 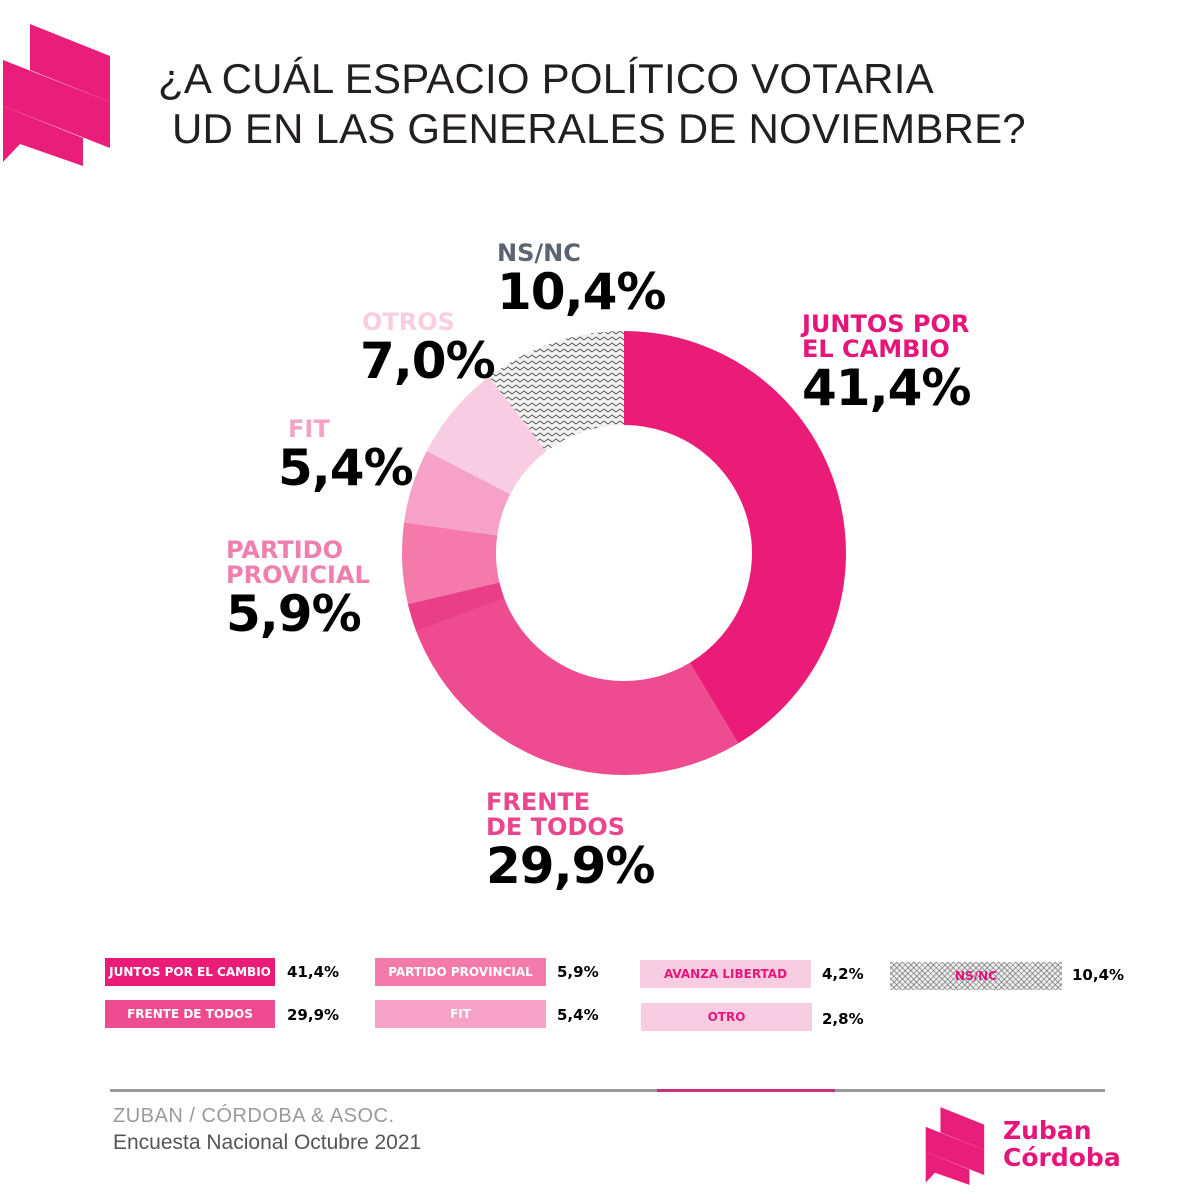 What do you see at coordinates (457, 493) in the screenshot?
I see `donut-slice-fit` at bounding box center [457, 493].